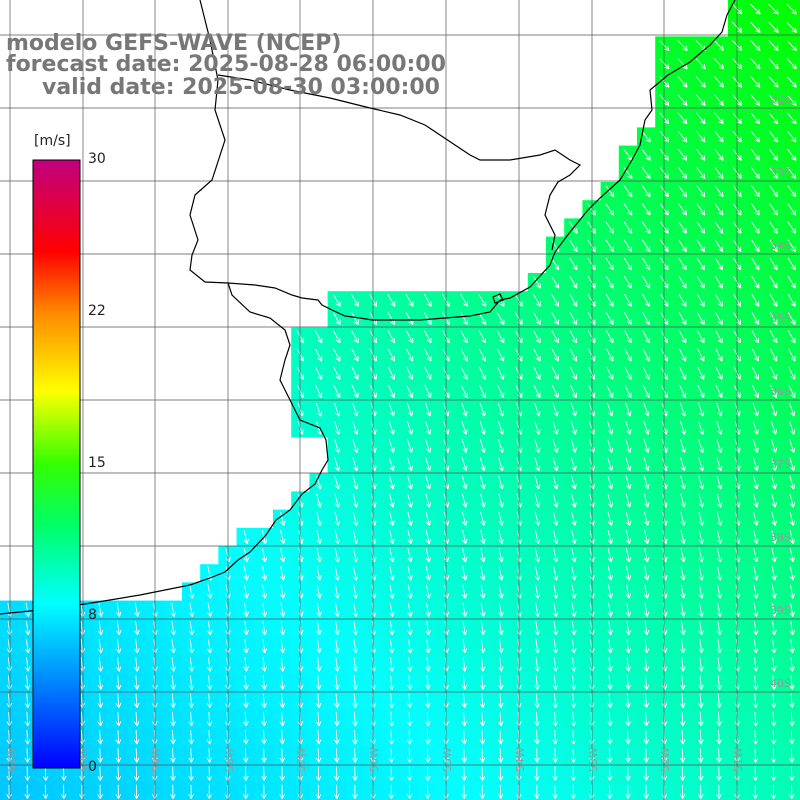 The width and height of the screenshot is (800, 800). What do you see at coordinates (520, 759) in the screenshot?
I see `lon-label: 54W` at bounding box center [520, 759].